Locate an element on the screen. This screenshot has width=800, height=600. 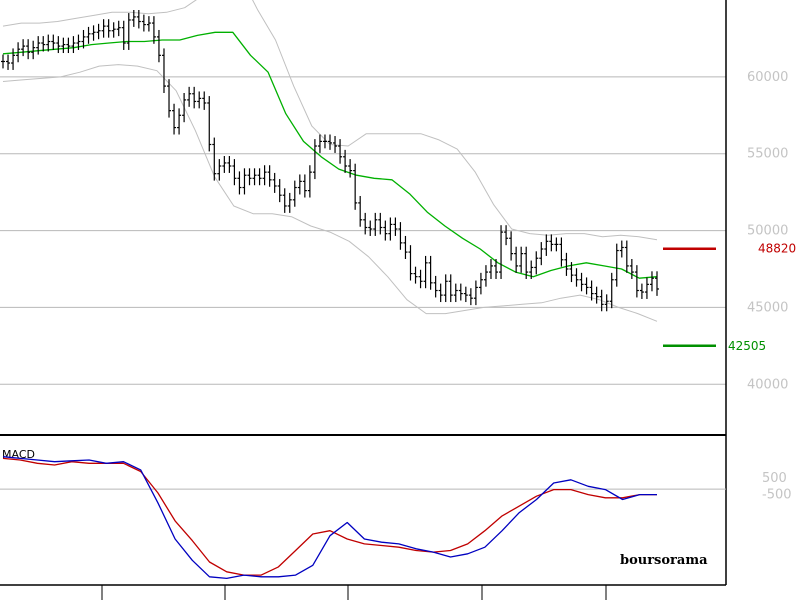
macd-tick-label: 500 is located at coordinates (774, 478).